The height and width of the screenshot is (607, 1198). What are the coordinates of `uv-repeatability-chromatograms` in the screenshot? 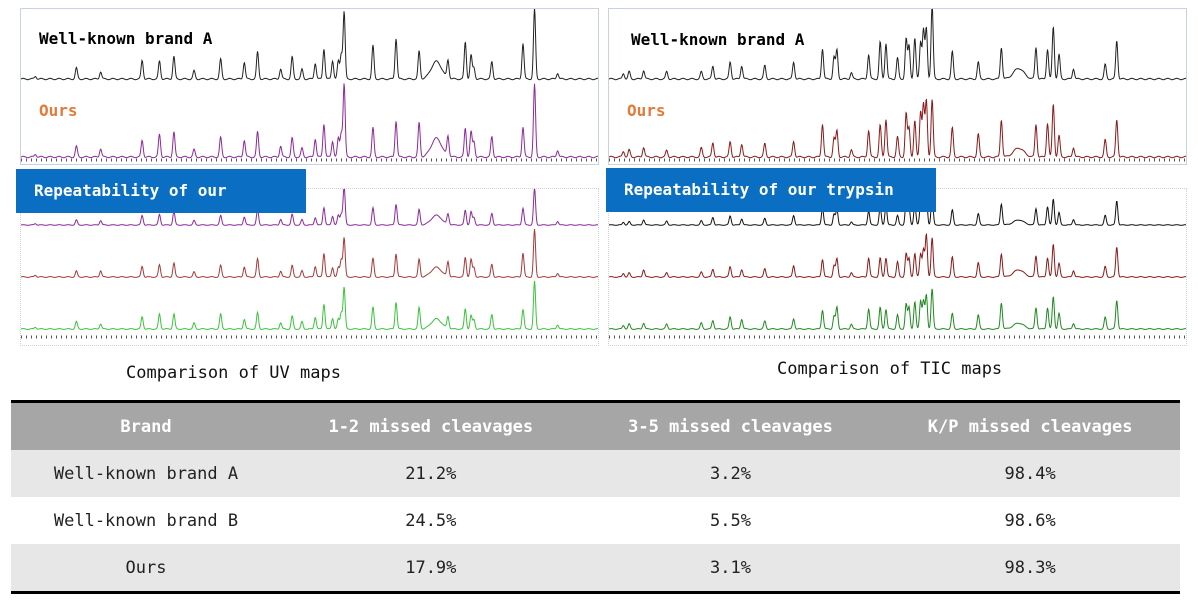 It's located at (309, 264).